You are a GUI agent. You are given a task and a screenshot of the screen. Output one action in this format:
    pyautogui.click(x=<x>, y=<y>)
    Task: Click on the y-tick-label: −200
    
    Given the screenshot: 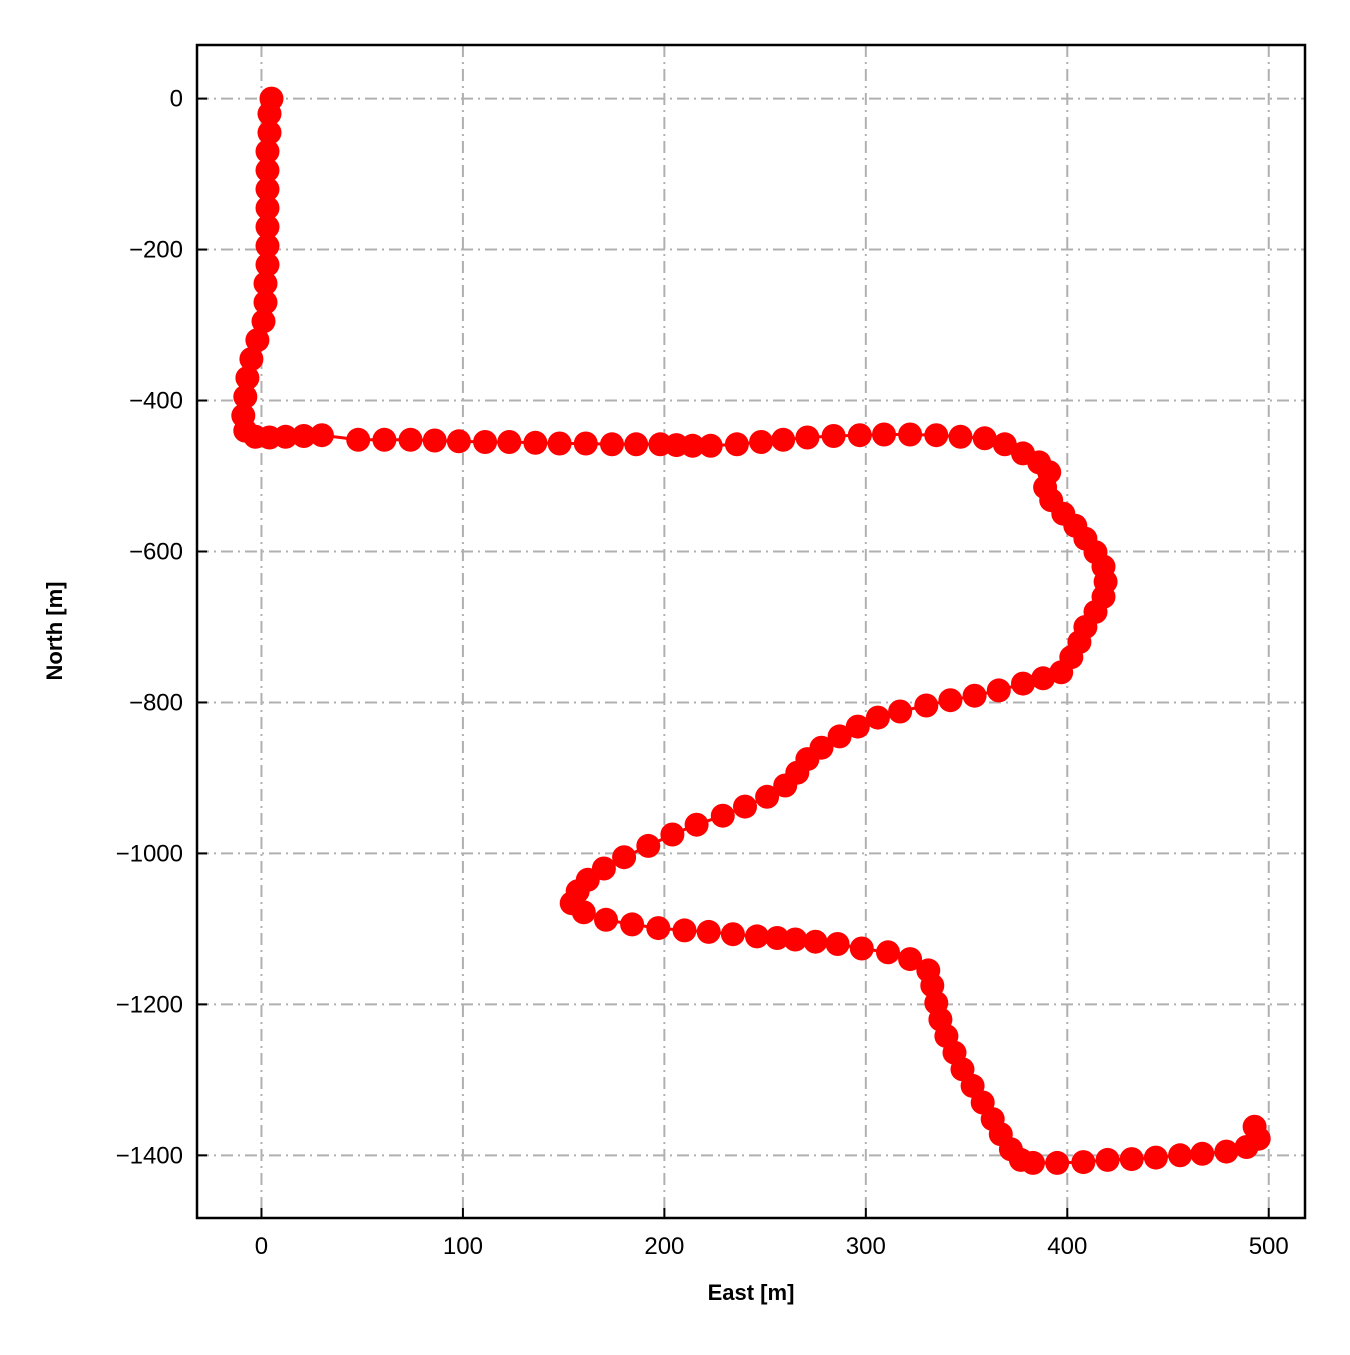 What is the action you would take?
    pyautogui.click(x=156, y=250)
    